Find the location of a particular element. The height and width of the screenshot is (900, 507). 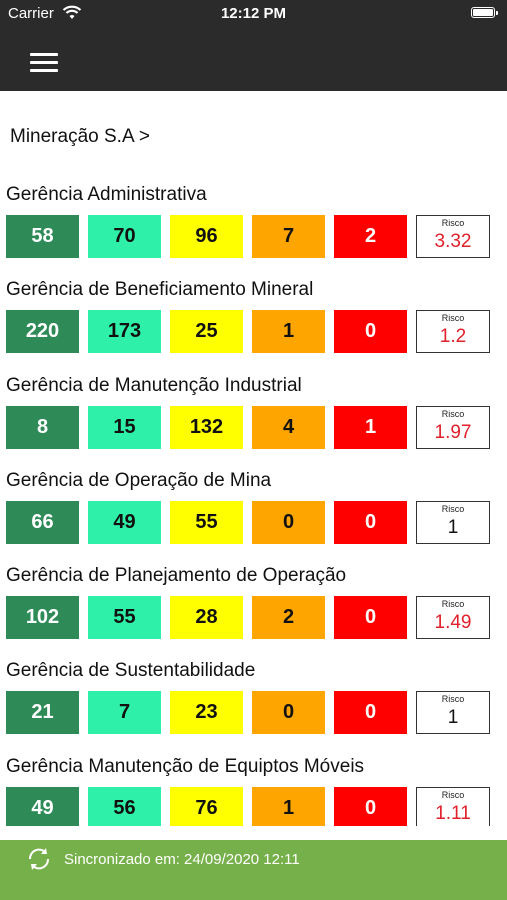

group-indicators: 8 15 132 4 1 Risco 1.97 is located at coordinates (248, 427).